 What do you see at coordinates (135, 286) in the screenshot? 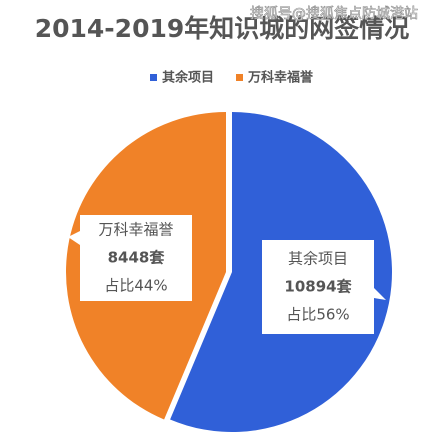
I see `share-label: 占比44%` at bounding box center [135, 286].